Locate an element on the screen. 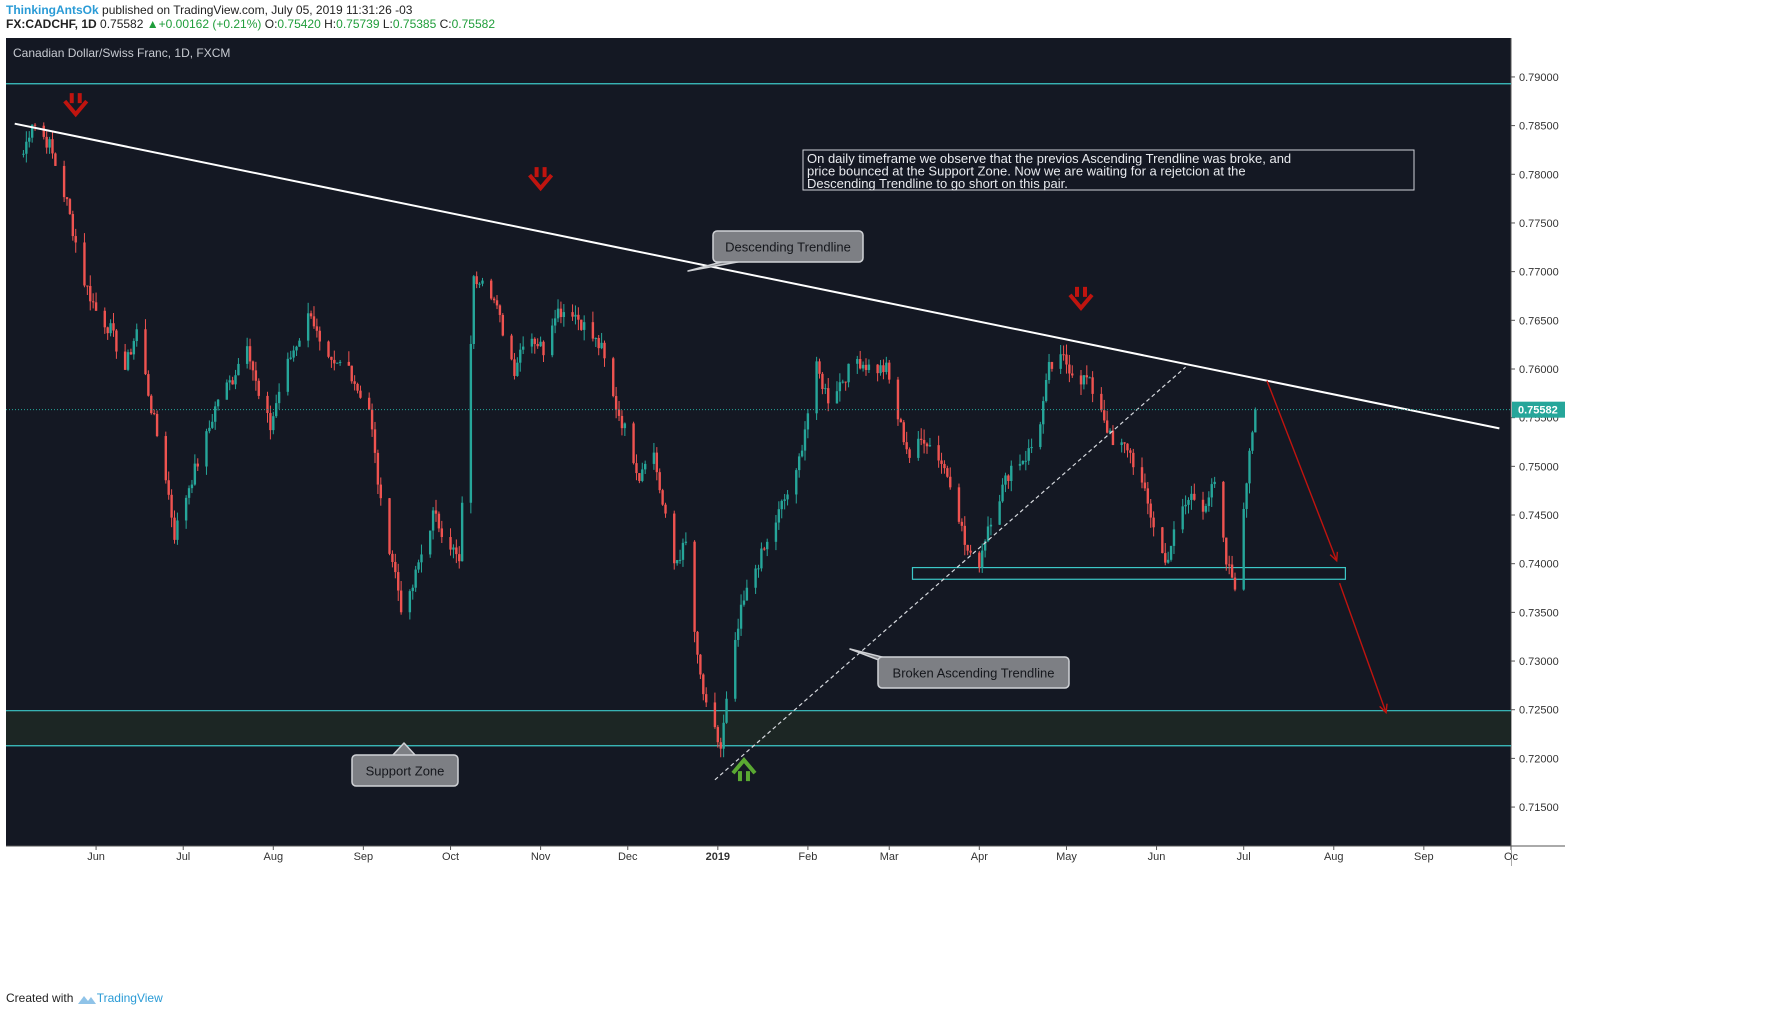 Image resolution: width=1771 pixels, height=1015 pixels. demand-zone-box is located at coordinates (1128, 573).